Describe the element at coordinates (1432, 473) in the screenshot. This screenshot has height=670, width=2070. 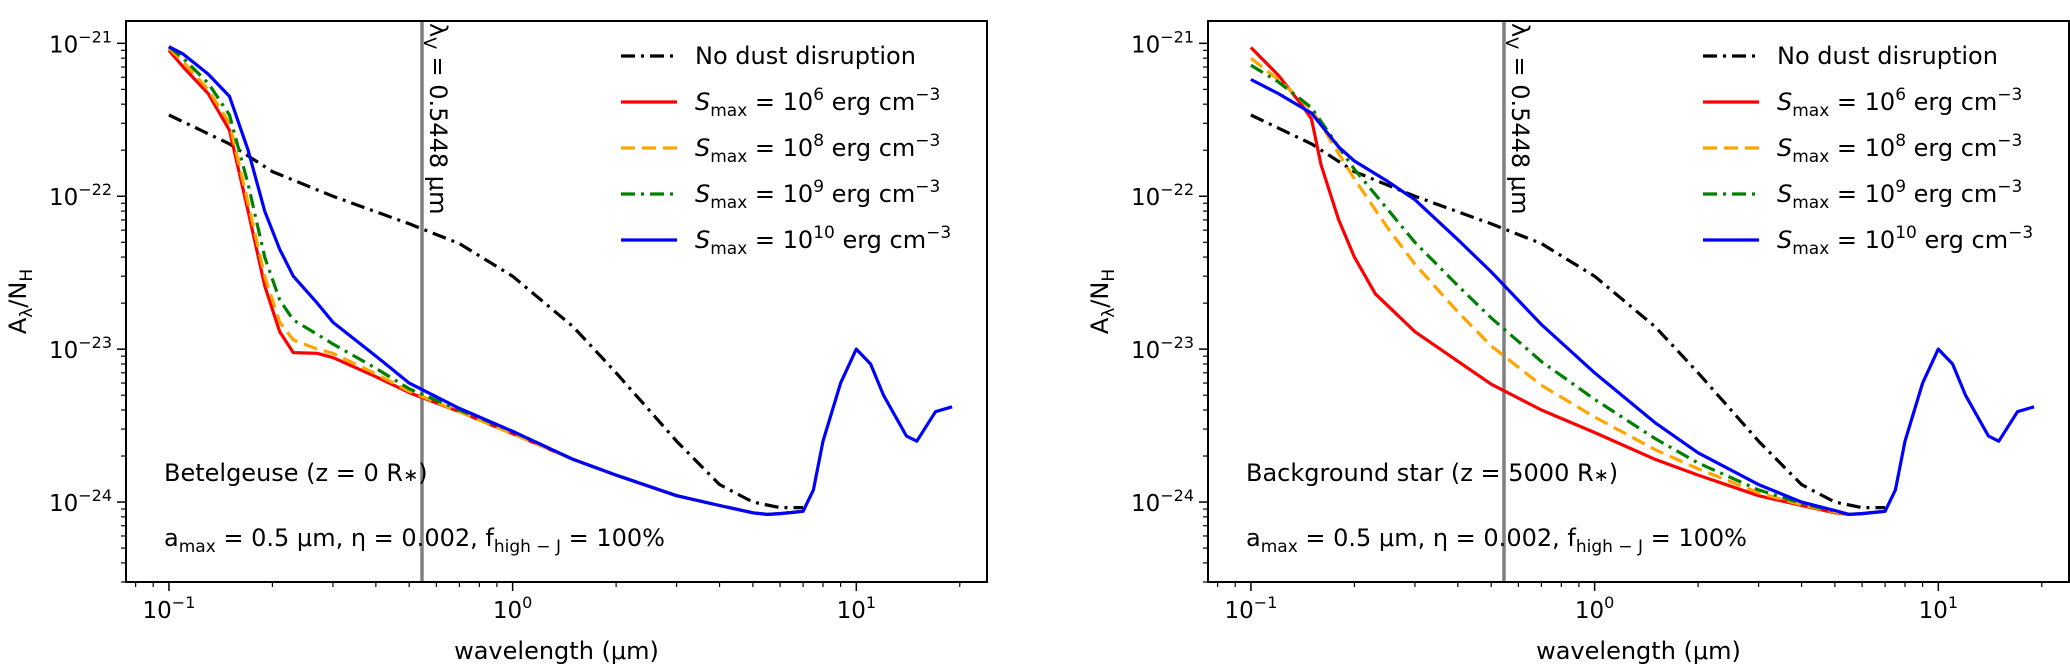
I see `annotation-source: Background star (z = 5000 R∗)` at that location.